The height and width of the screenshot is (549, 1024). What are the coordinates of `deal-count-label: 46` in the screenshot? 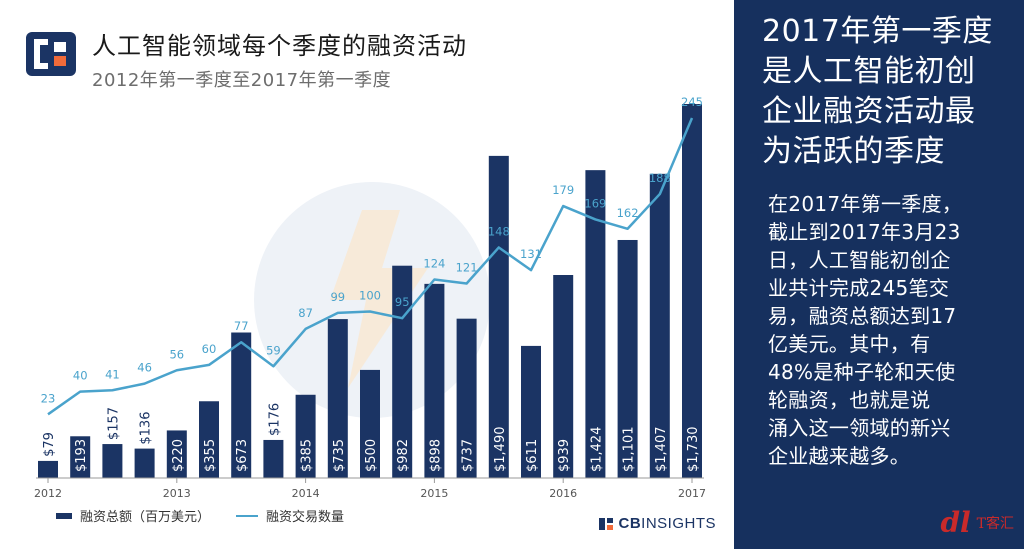 It's located at (144, 368).